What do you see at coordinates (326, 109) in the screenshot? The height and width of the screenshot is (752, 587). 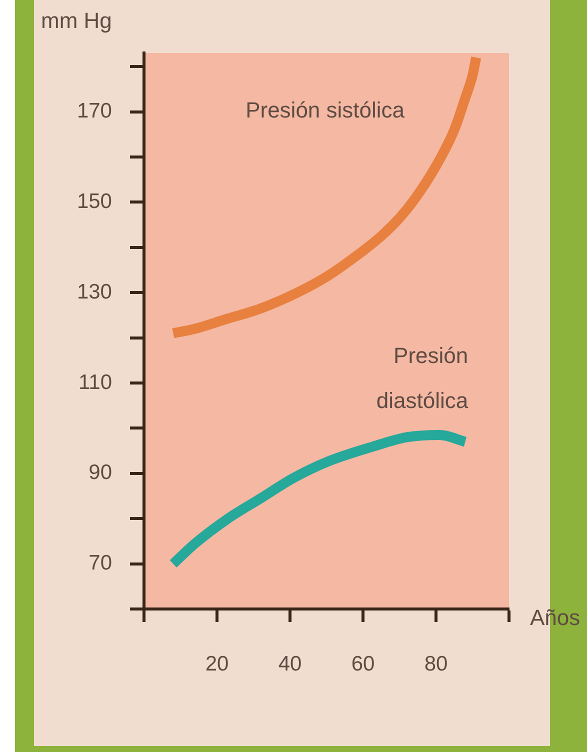 I see `text: Presión sistólica` at bounding box center [326, 109].